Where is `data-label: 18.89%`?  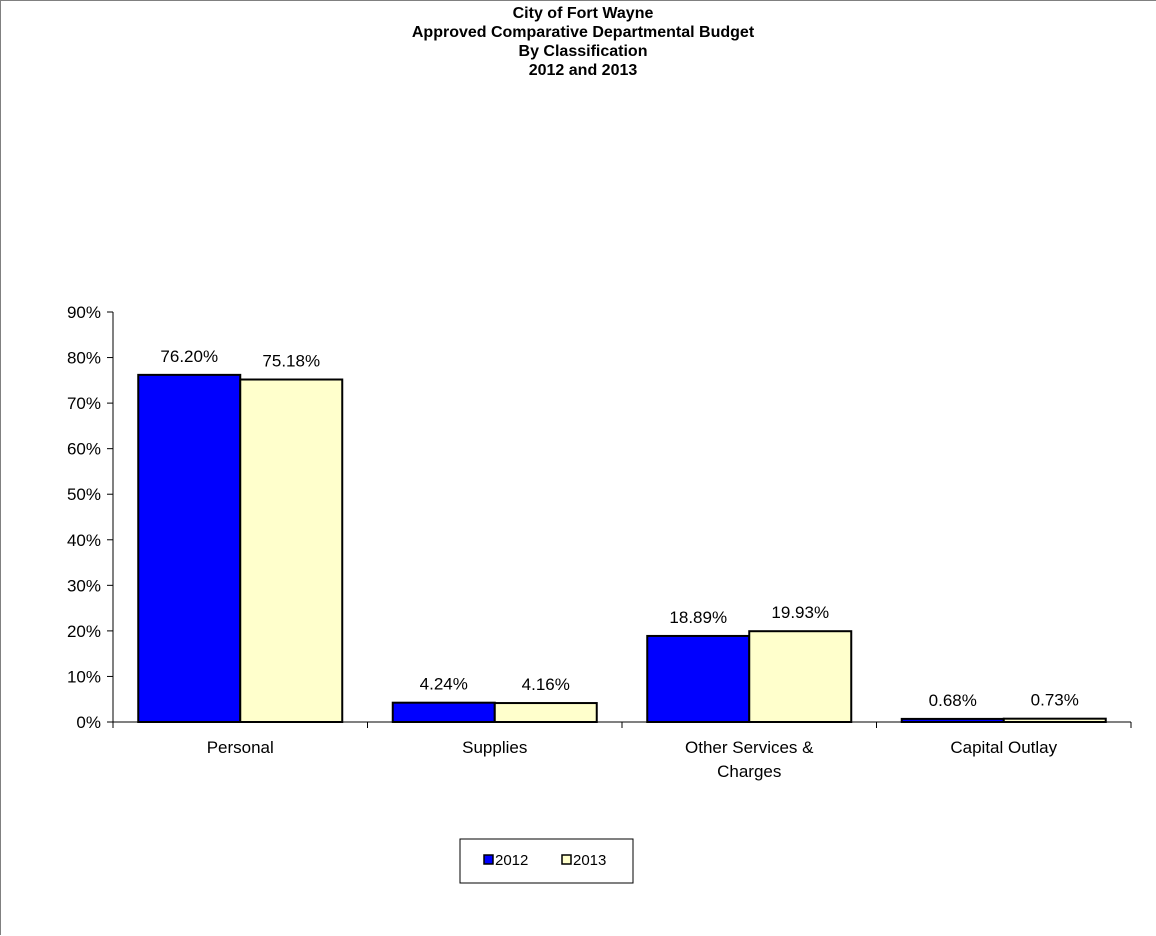
data-label: 18.89% is located at coordinates (698, 617).